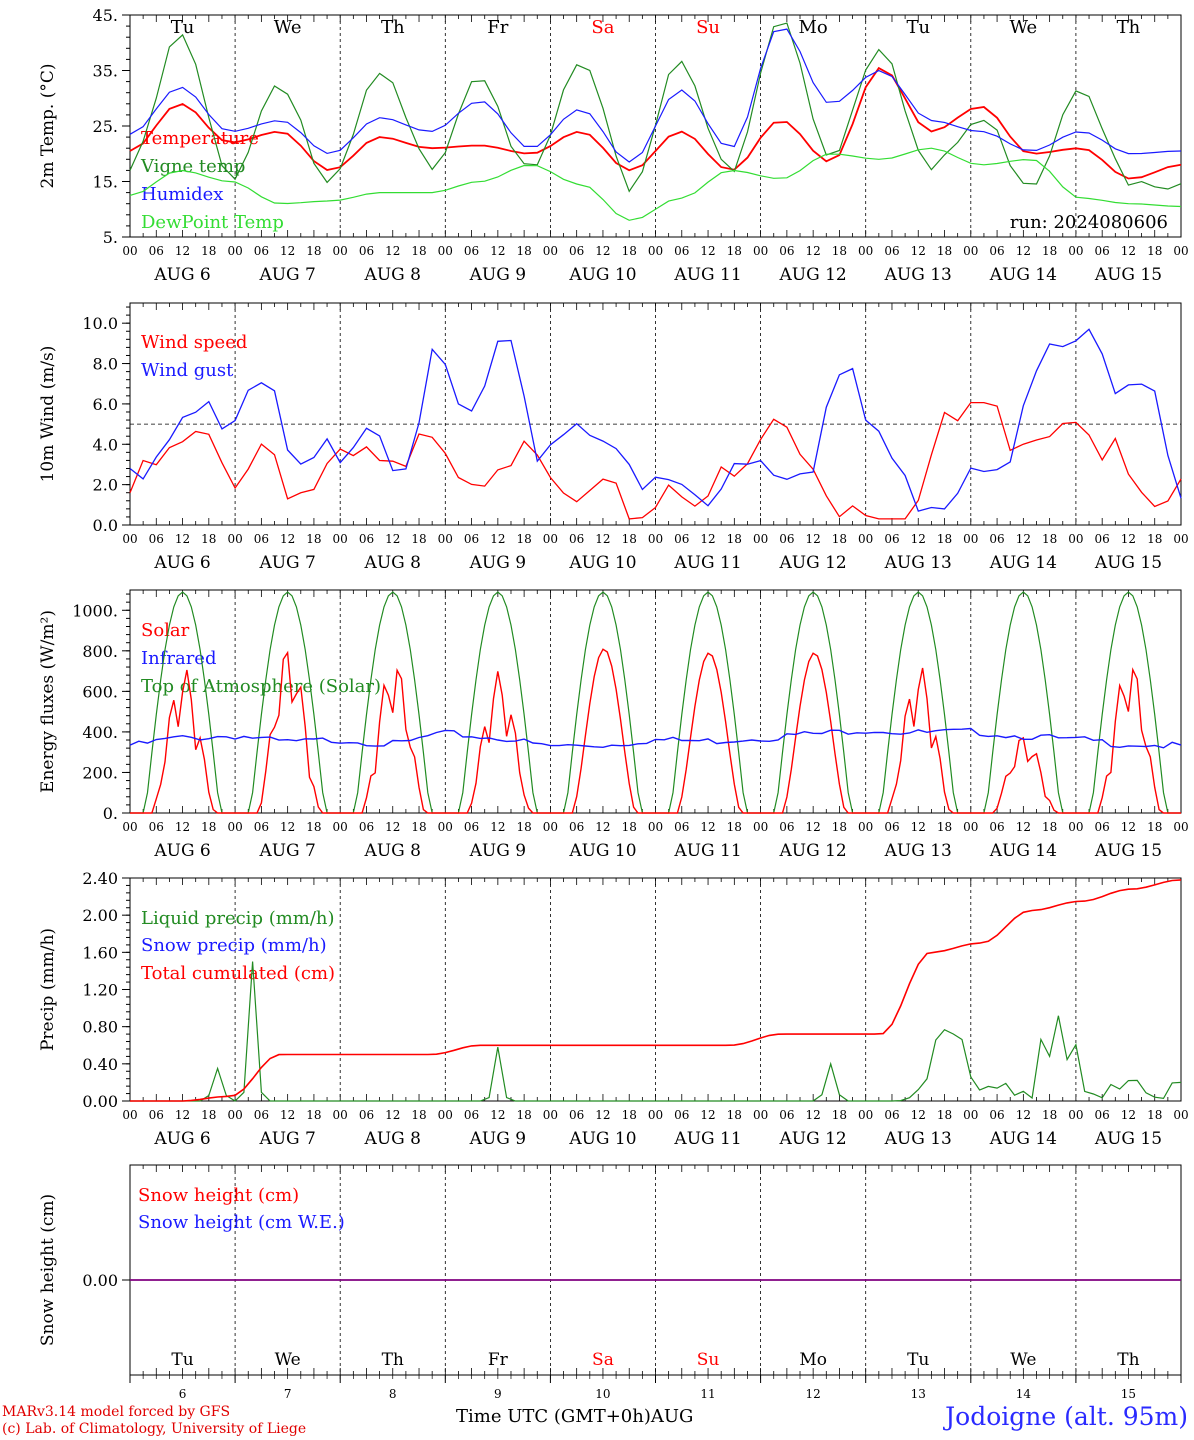 Image resolution: width=1194 pixels, height=1440 pixels. Describe the element at coordinates (48, 701) in the screenshot. I see `y-axis-label: Energy fluxes (W/m²)` at that location.